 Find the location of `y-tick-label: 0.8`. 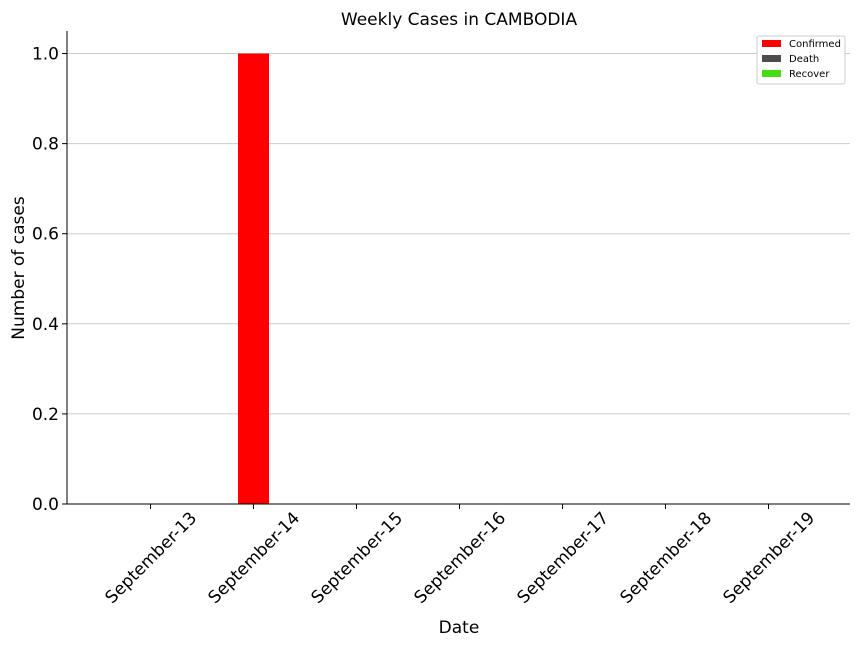

y-tick-label: 0.8 is located at coordinates (45, 145).